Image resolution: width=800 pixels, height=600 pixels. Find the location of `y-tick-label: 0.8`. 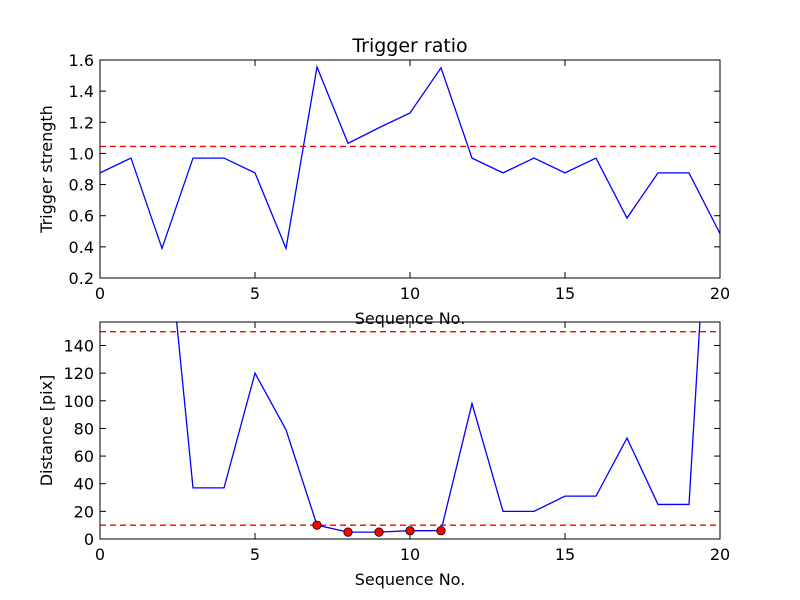

y-tick-label: 0.8 is located at coordinates (81, 185).